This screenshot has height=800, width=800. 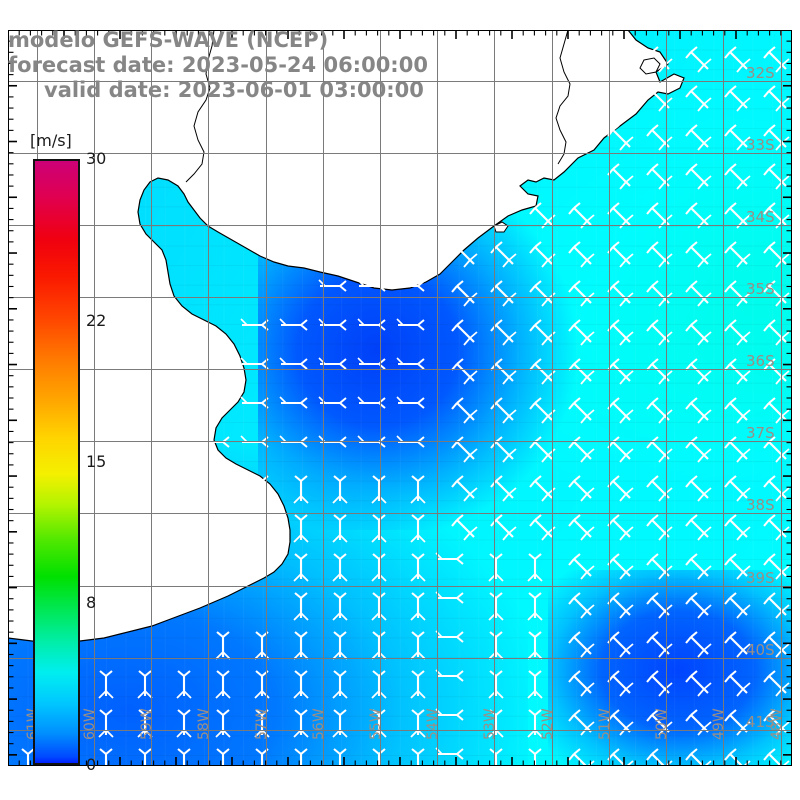 What do you see at coordinates (760, 649) in the screenshot?
I see `latitude-label: 40S` at bounding box center [760, 649].